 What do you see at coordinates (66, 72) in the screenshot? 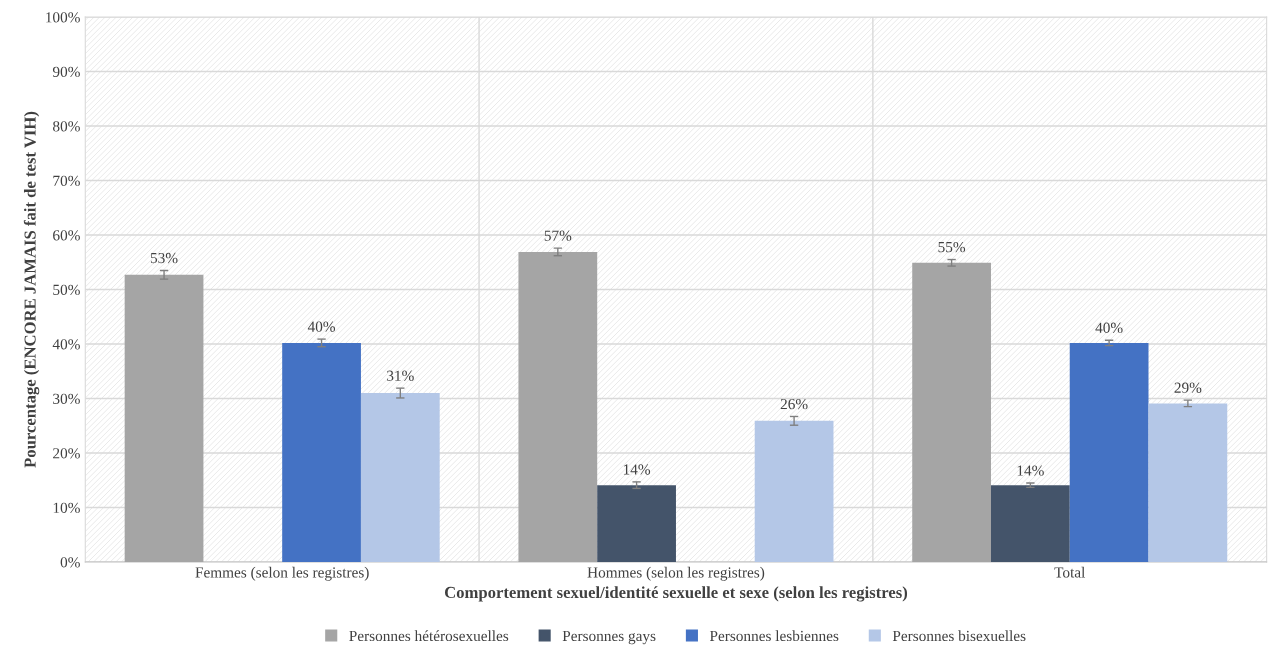
I see `y-tick-label: 90%` at bounding box center [66, 72].